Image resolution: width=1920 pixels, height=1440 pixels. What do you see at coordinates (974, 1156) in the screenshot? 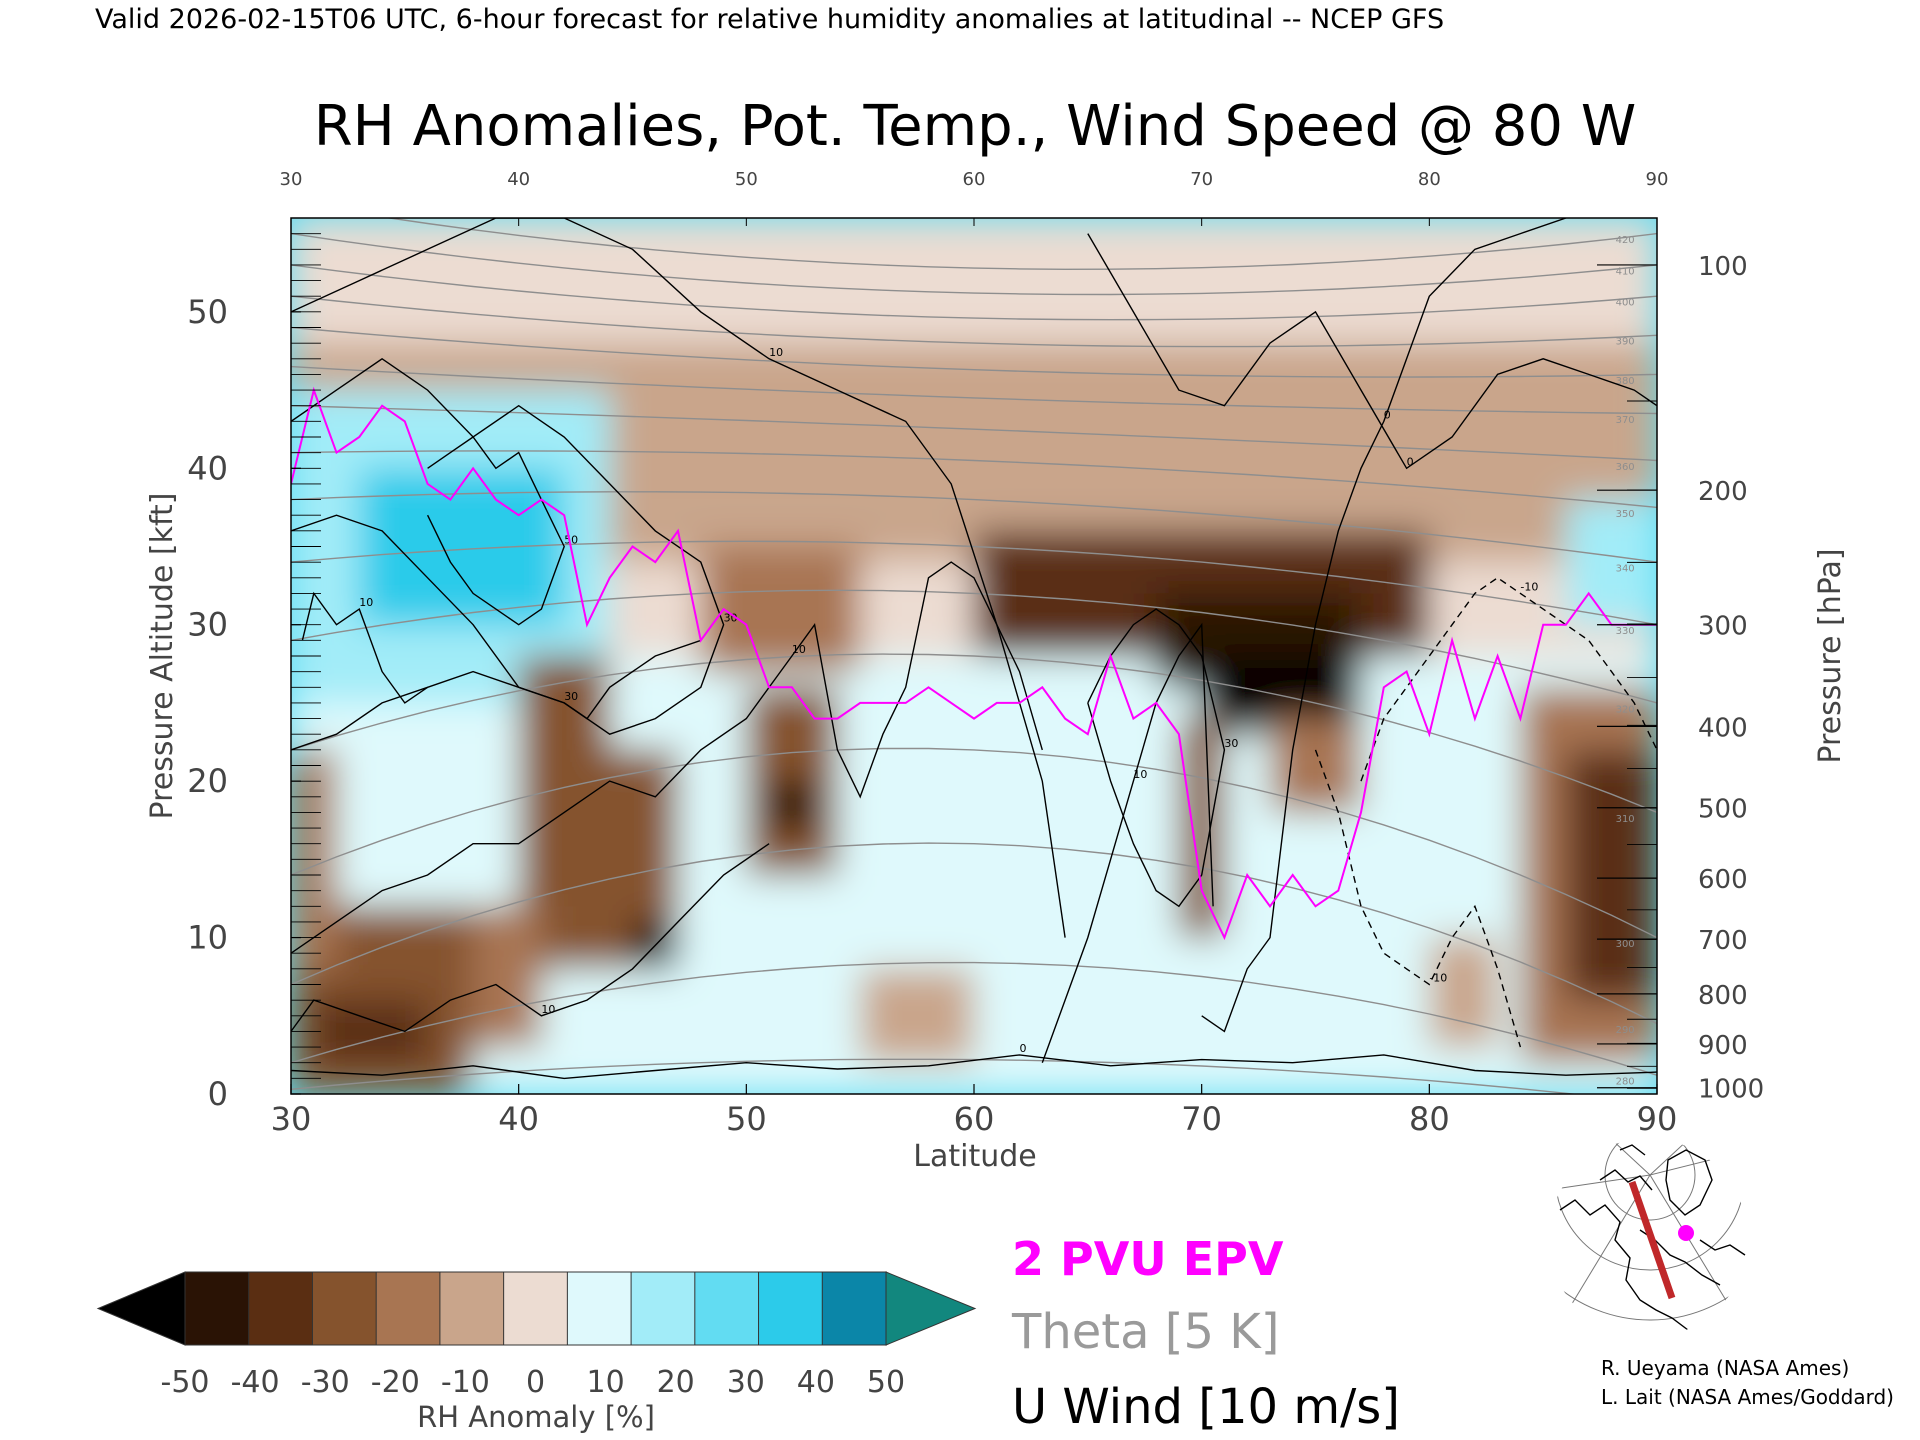
I see `x-axis-label: Latitude` at bounding box center [974, 1156].